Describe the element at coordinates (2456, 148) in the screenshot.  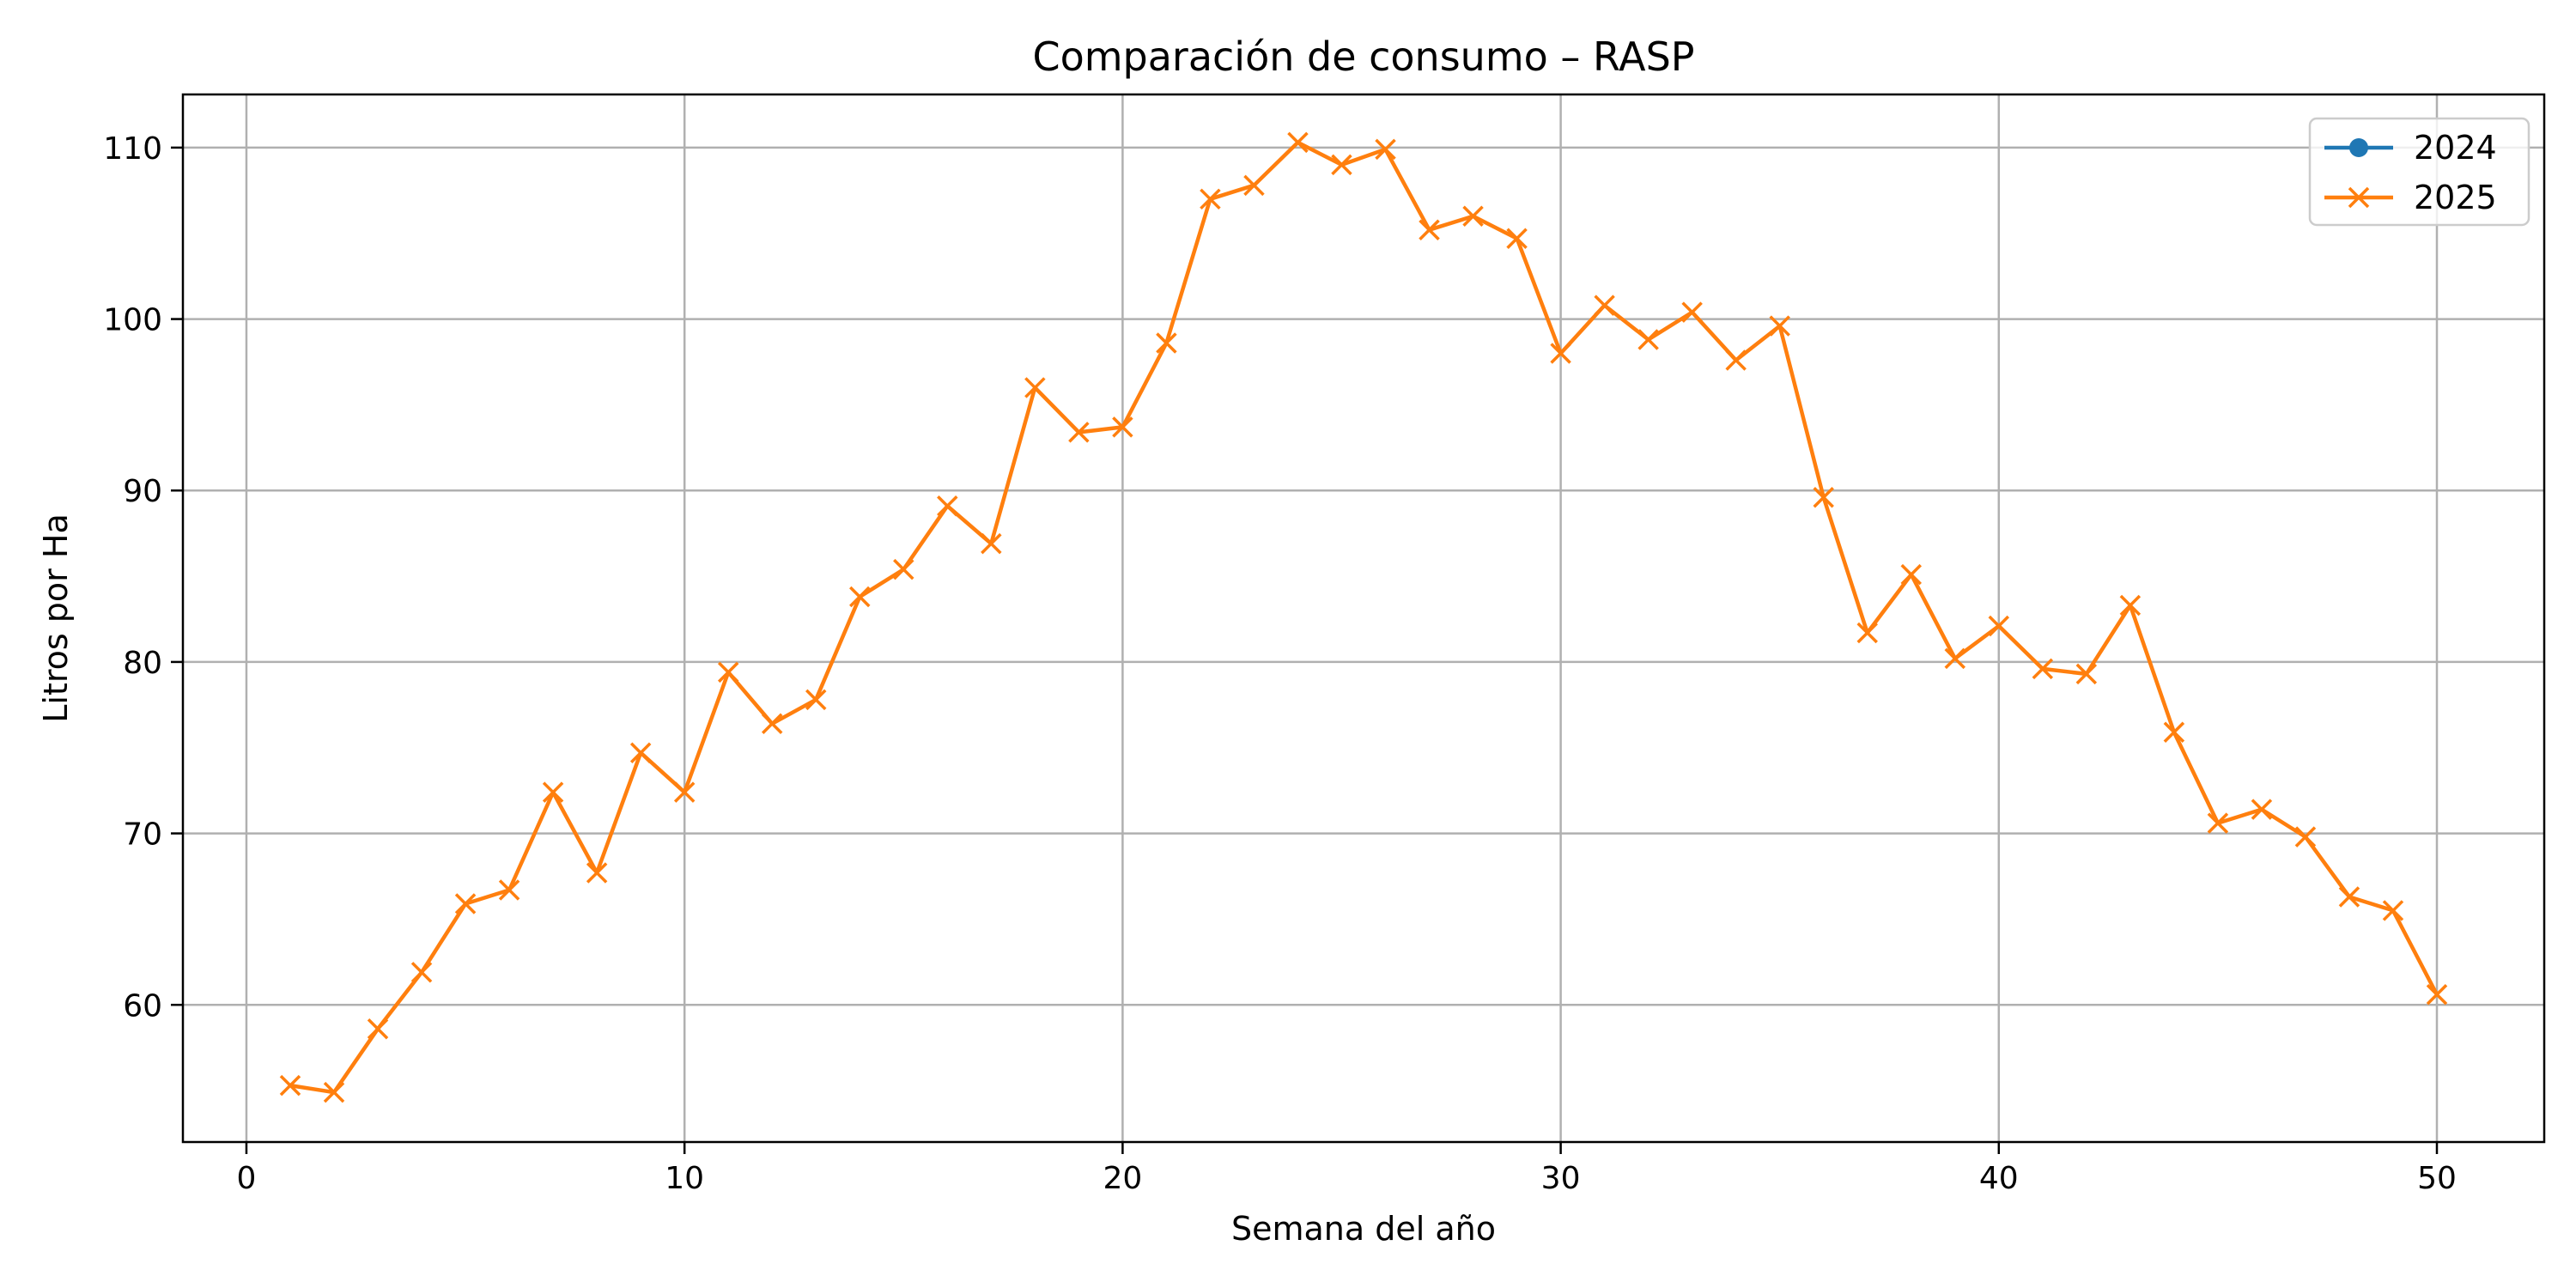
I see `legend-label-2024: 2024` at that location.